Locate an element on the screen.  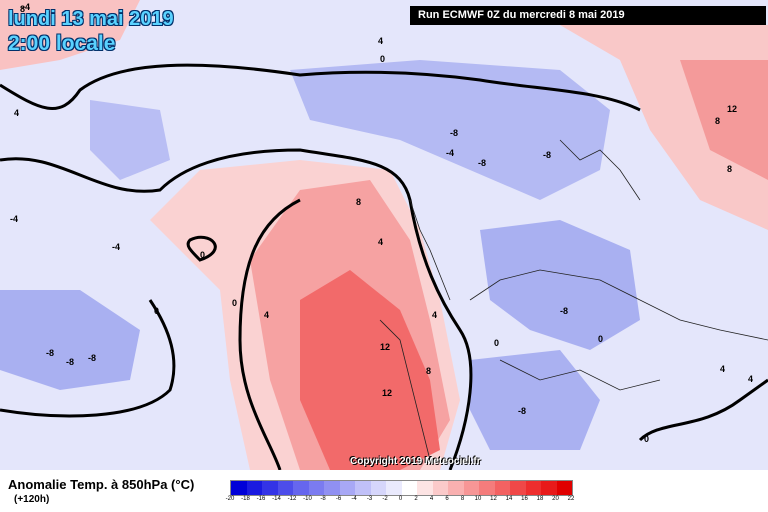
color-scale-label: -20 is located at coordinates (230, 499).